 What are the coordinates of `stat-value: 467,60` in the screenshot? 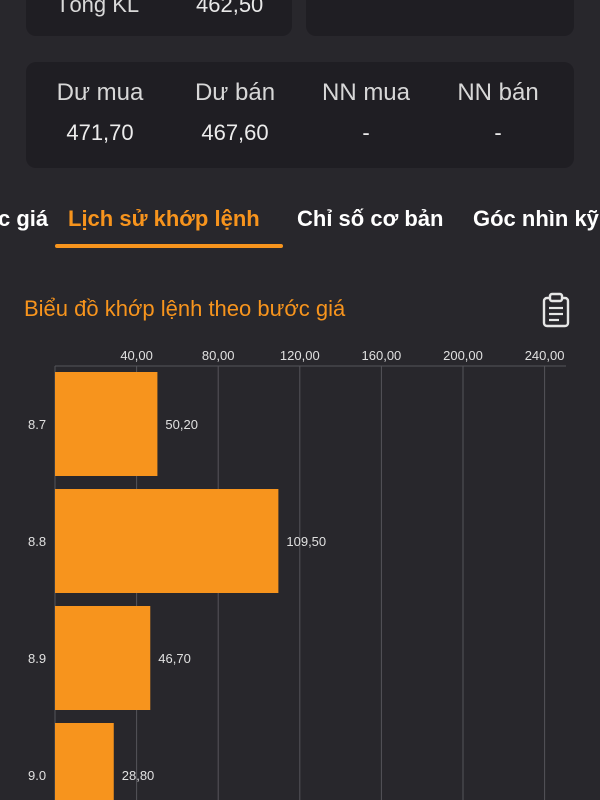 It's located at (235, 132).